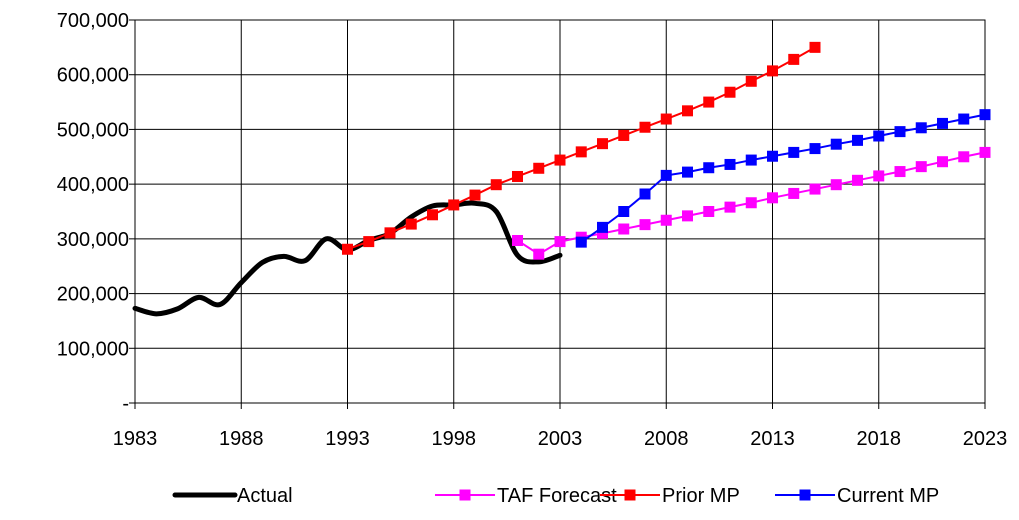 The height and width of the screenshot is (520, 1019). I want to click on x-tick-label: 2023, so click(985, 439).